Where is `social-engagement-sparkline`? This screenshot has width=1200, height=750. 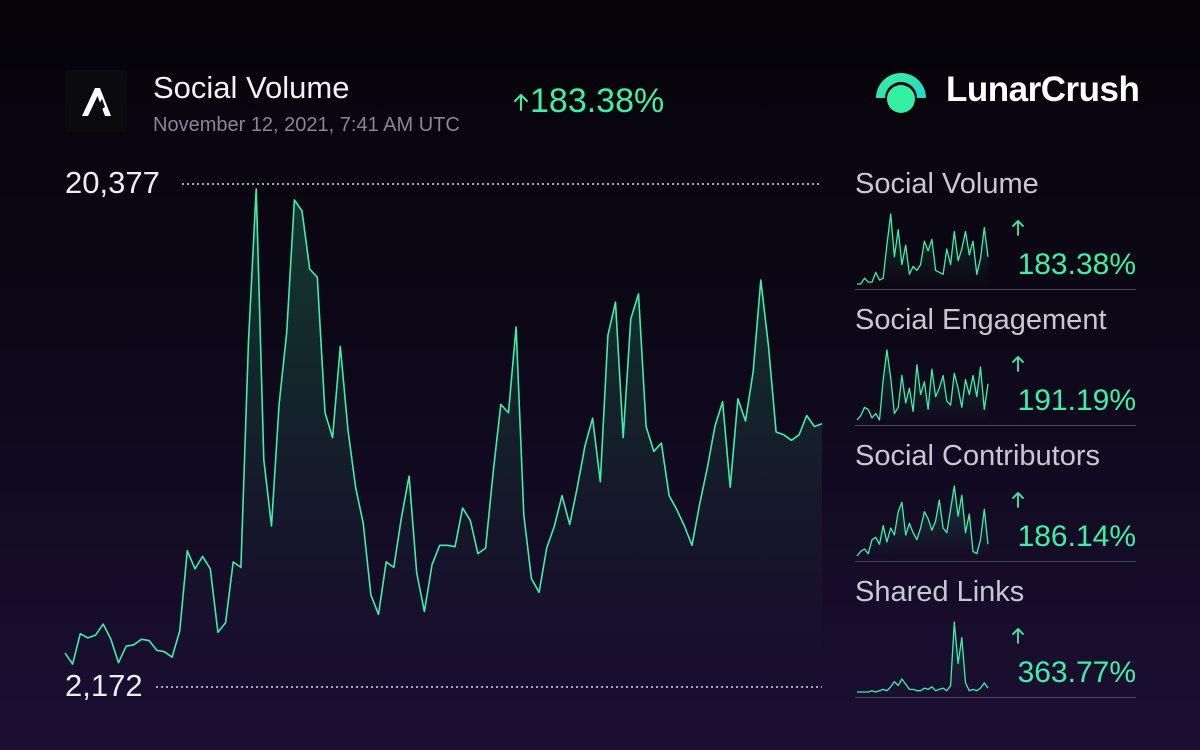
social-engagement-sparkline is located at coordinates (922, 385).